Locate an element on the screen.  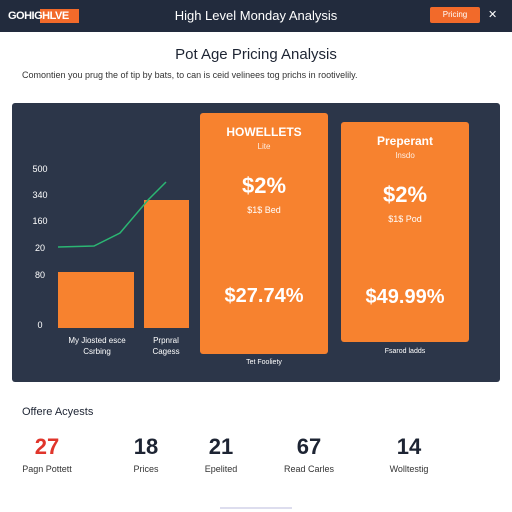
card-name: HOWELLETS is located at coordinates (264, 132).